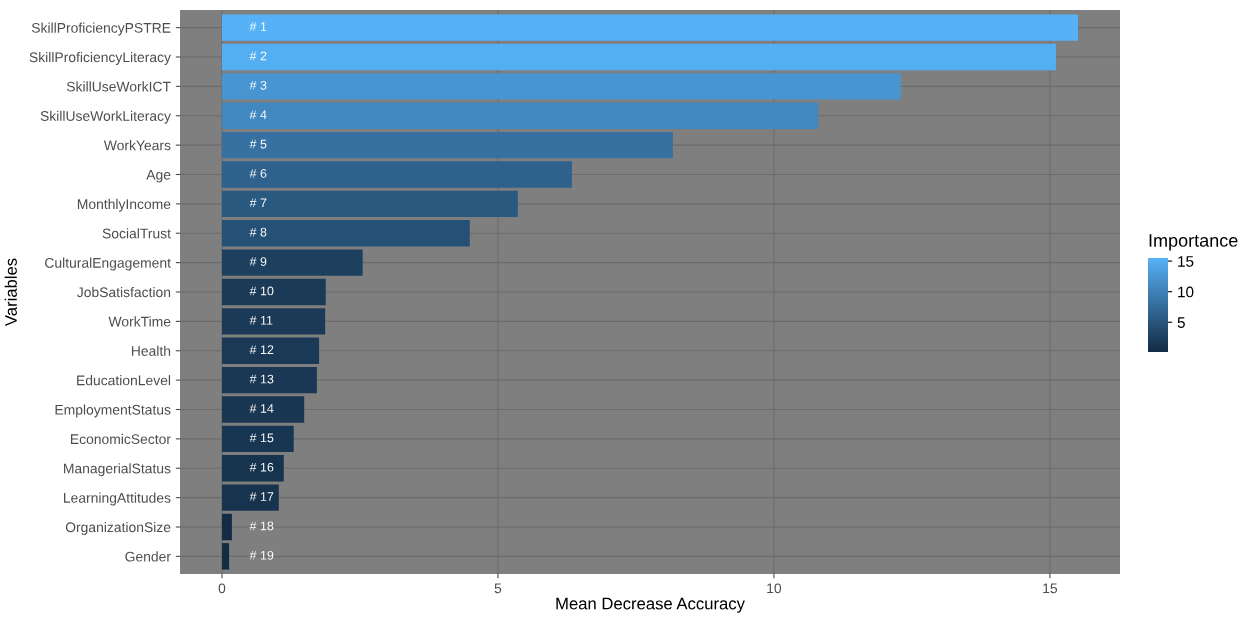  I want to click on annotation: # 13, so click(261, 379).